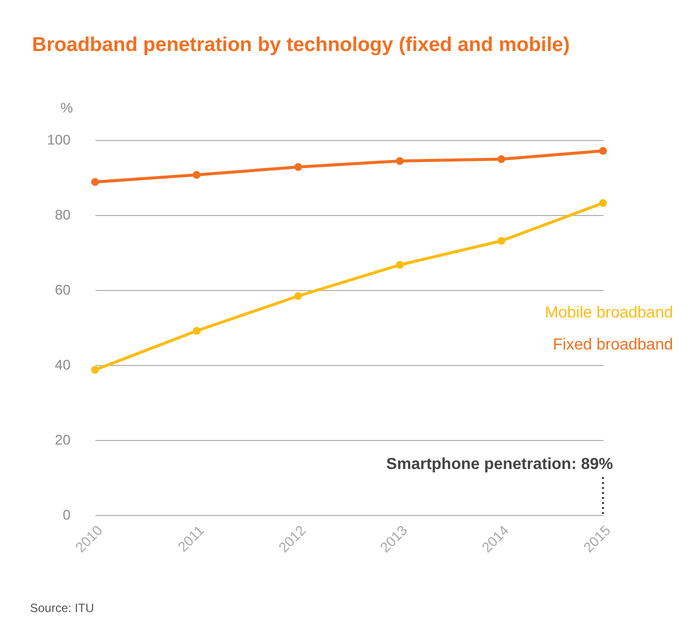 The image size is (692, 638). What do you see at coordinates (62, 290) in the screenshot?
I see `y-tick-label: 60` at bounding box center [62, 290].